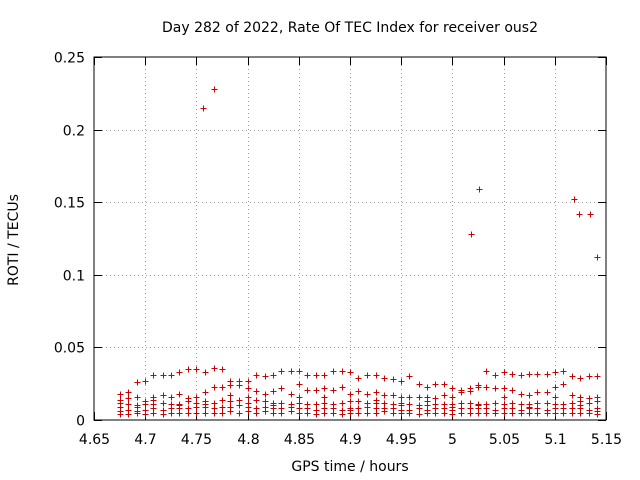 This screenshot has height=480, width=640. I want to click on y-axis-tick-labels: 0 0.05 0.1 0.15 0.2 0.25, so click(69, 240).